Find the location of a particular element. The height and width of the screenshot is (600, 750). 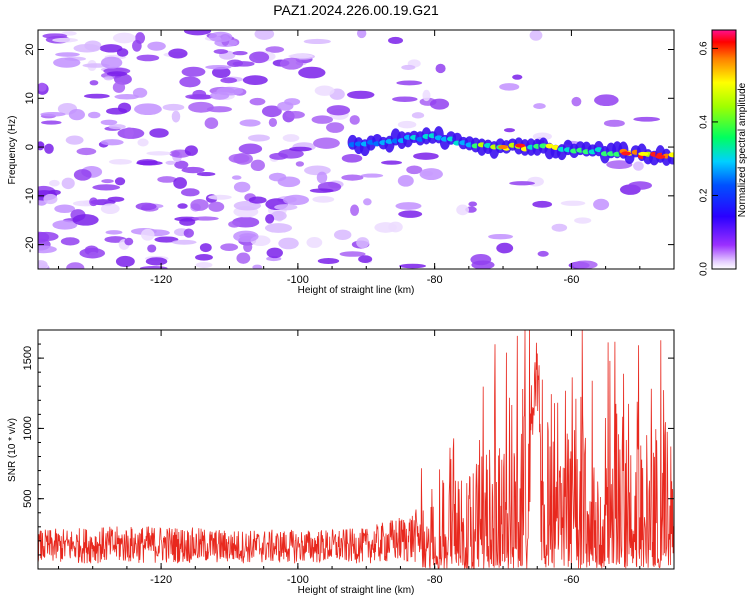

spectrogram-y-tick-label: -10 is located at coordinates (30, 196).